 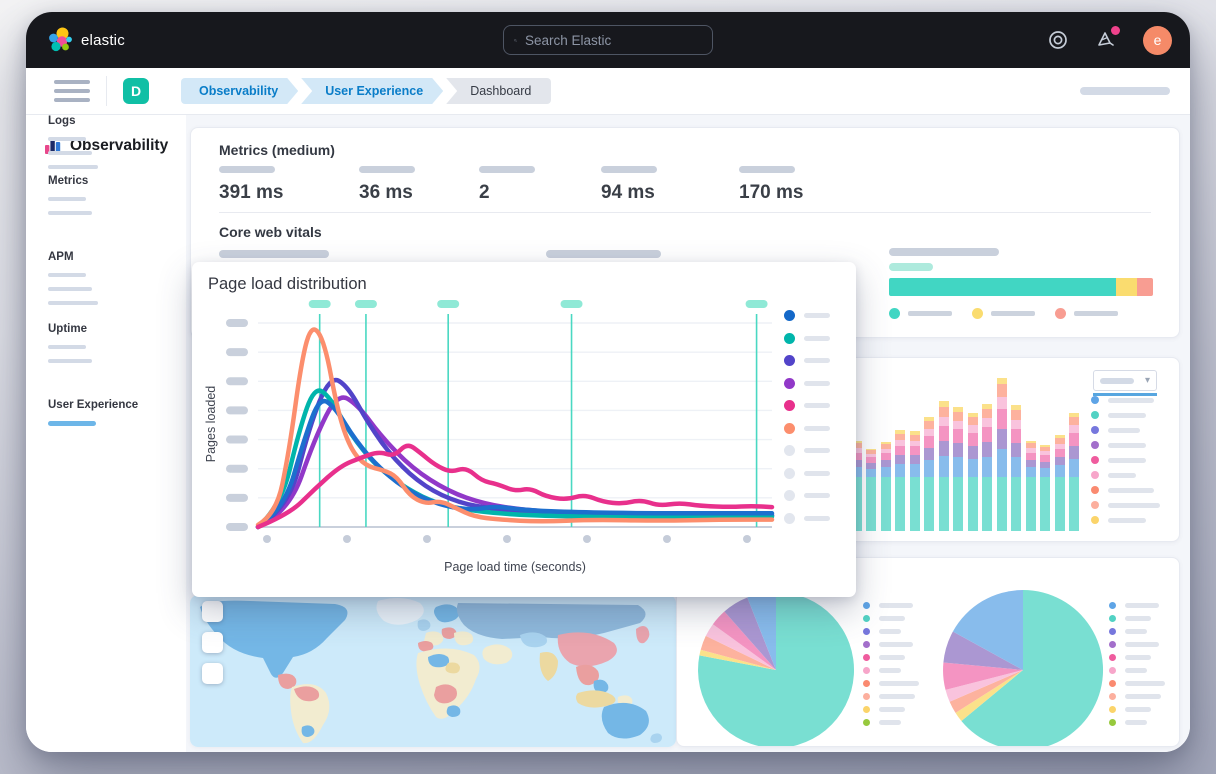 I want to click on world-map, so click(x=433, y=671).